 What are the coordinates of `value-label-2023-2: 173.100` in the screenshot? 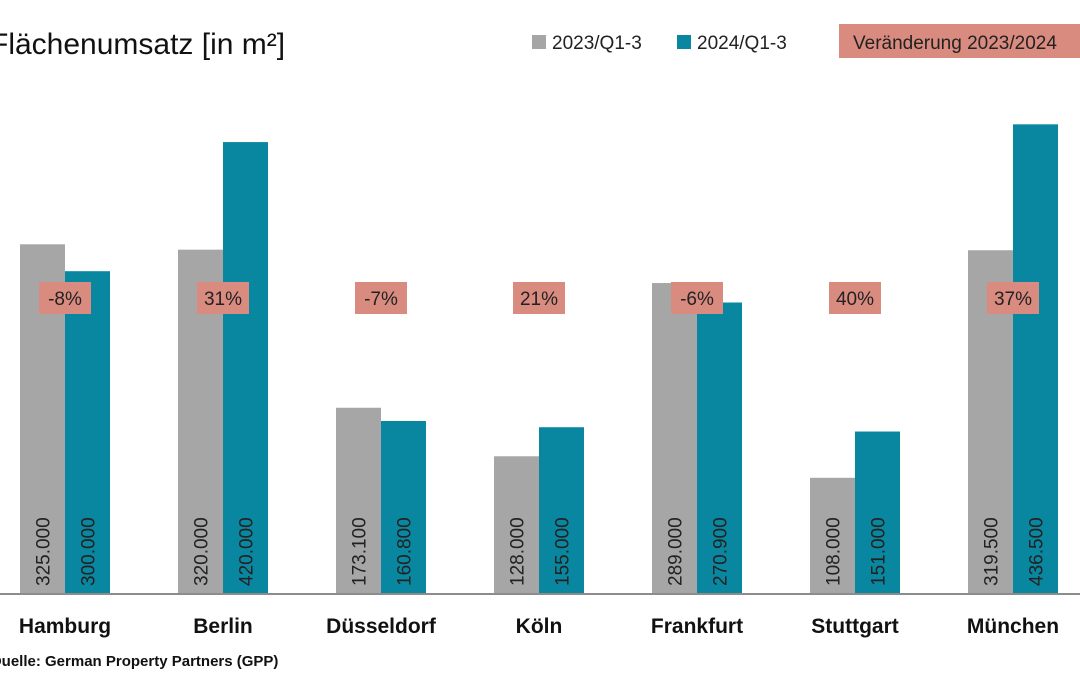 It's located at (360, 551).